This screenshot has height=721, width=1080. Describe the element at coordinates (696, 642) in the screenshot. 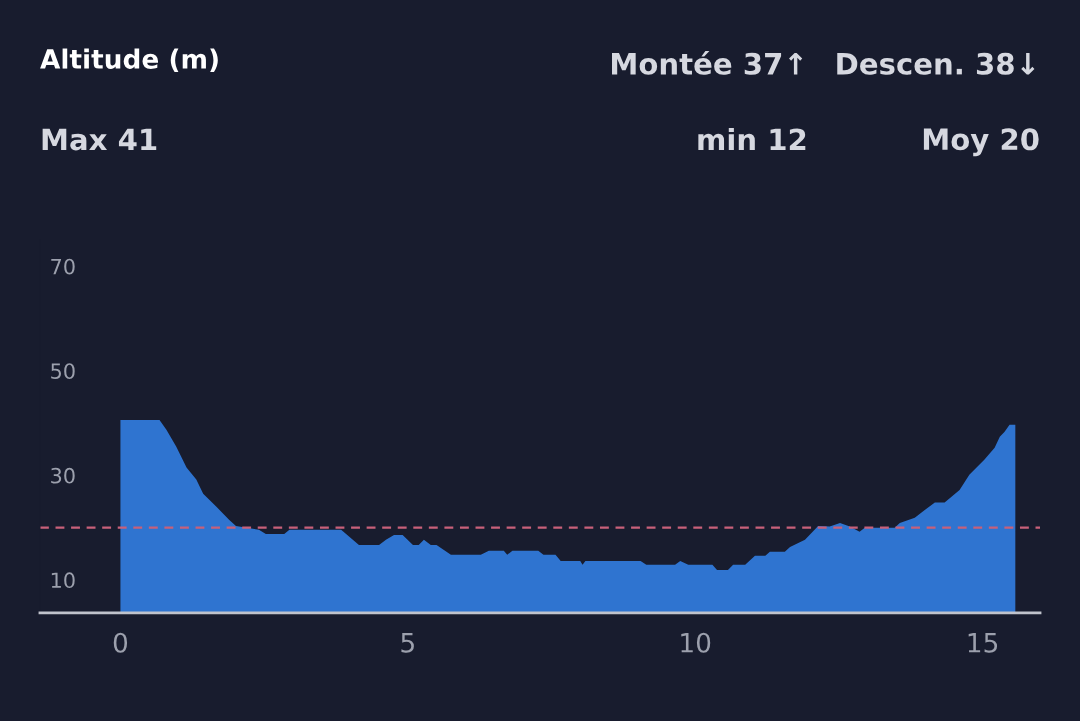

I see `x-tick-label: 10` at that location.